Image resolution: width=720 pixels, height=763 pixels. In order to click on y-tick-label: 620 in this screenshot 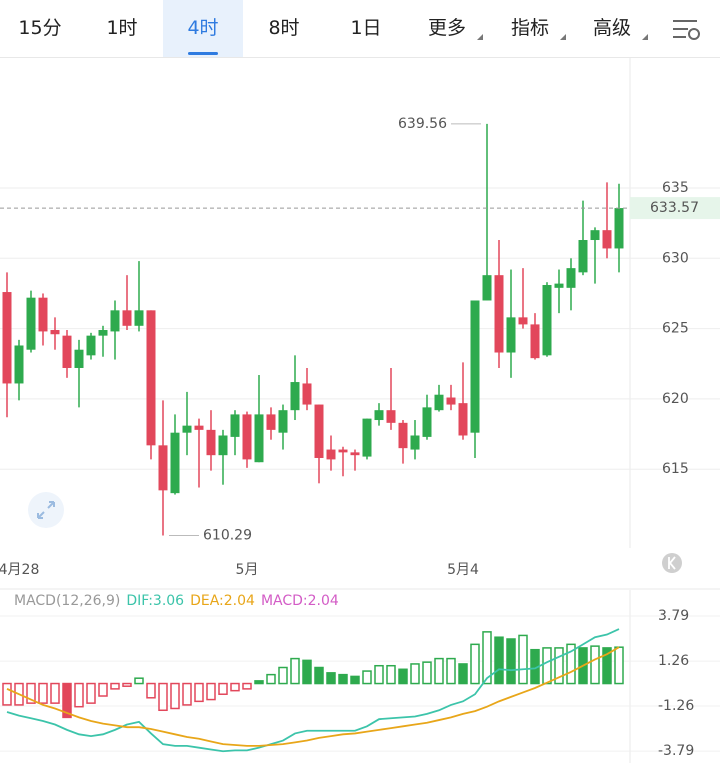, I will do `click(675, 399)`.